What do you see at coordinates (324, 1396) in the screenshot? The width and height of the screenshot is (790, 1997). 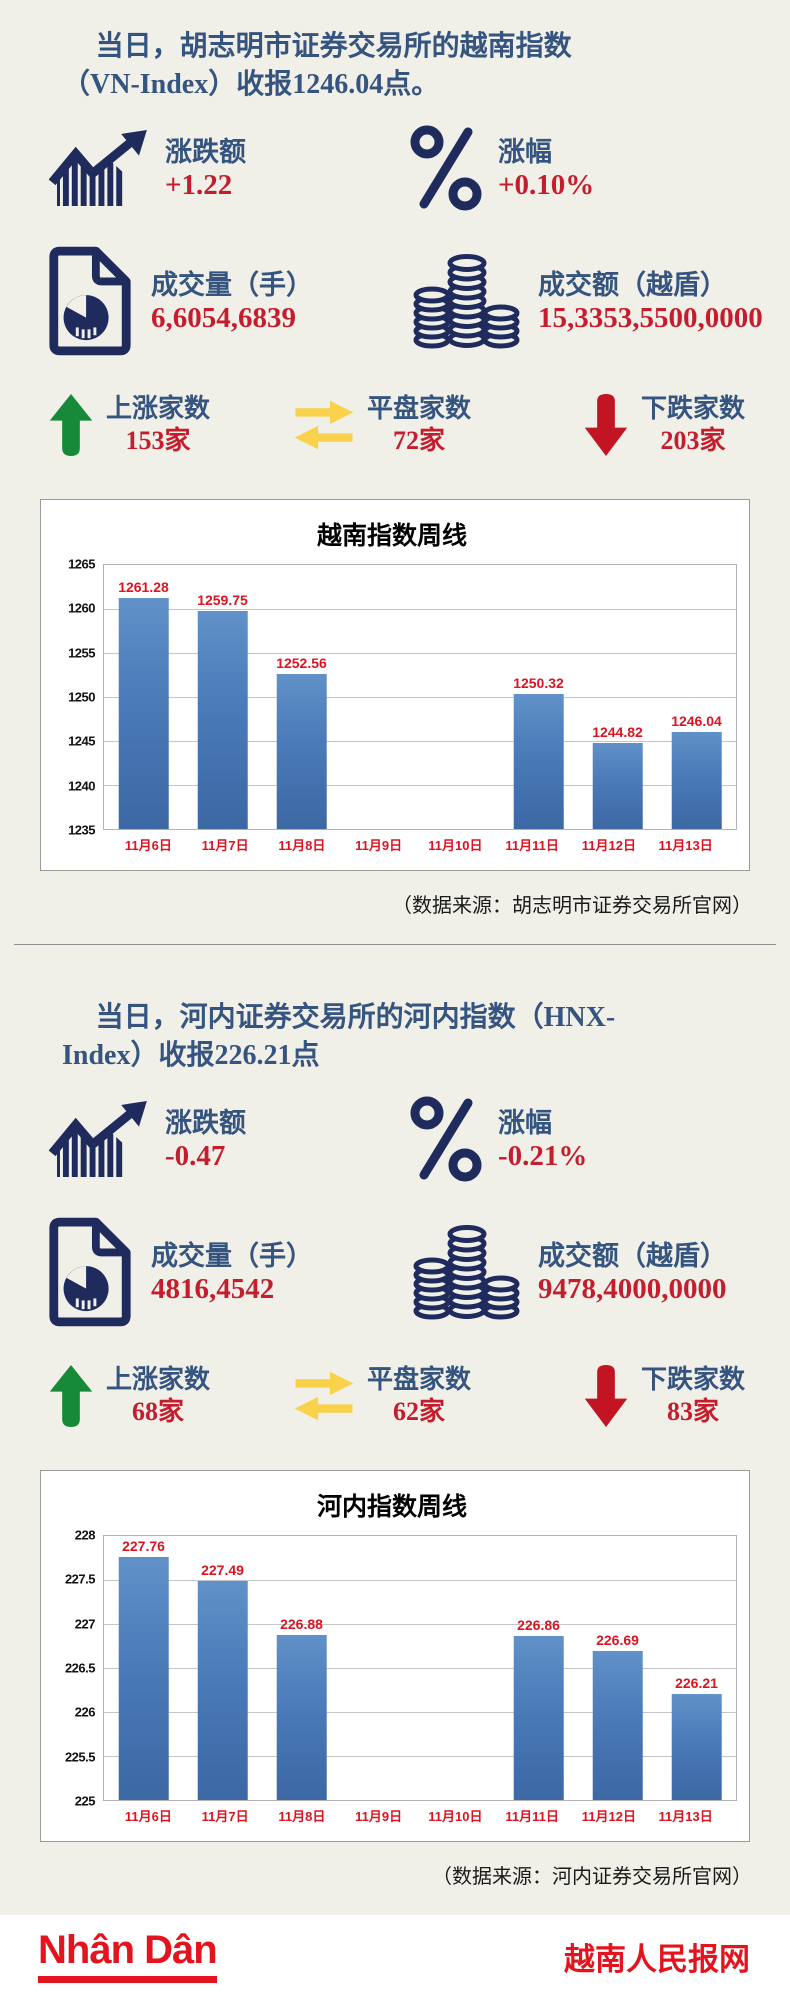 I see `flat-arrows-icon` at bounding box center [324, 1396].